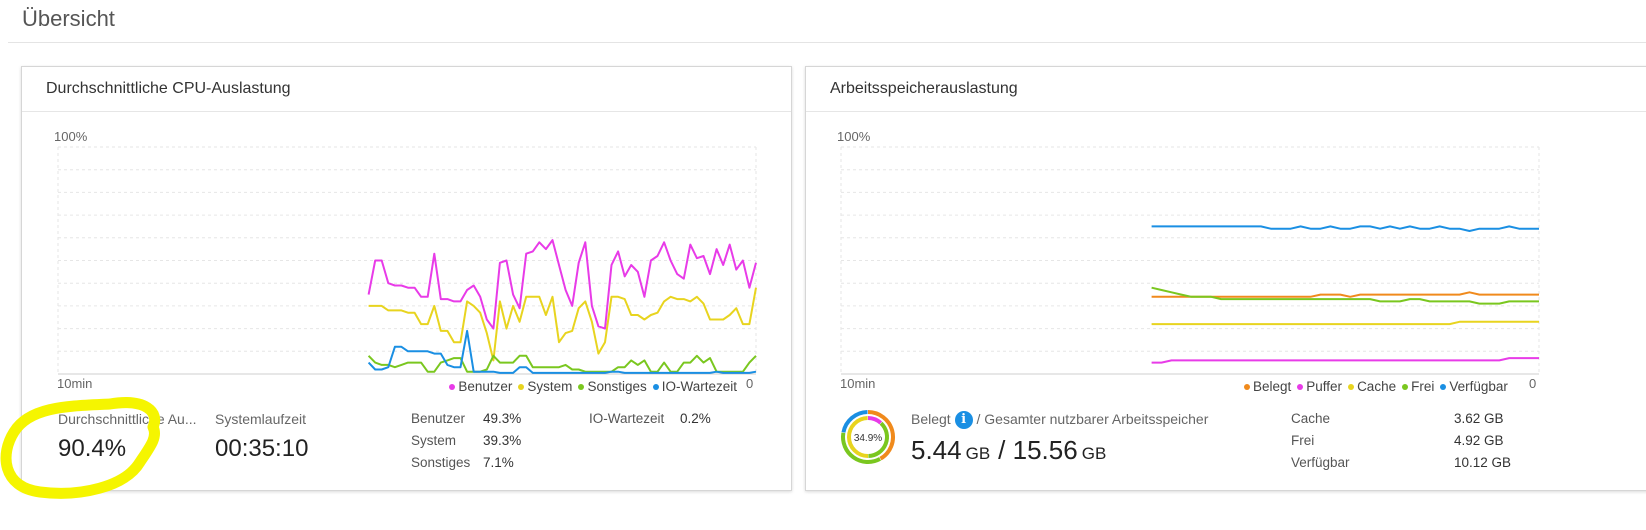  Describe the element at coordinates (1478, 386) in the screenshot. I see `memory-legend-label-verfuegbar: Verfügbar` at that location.